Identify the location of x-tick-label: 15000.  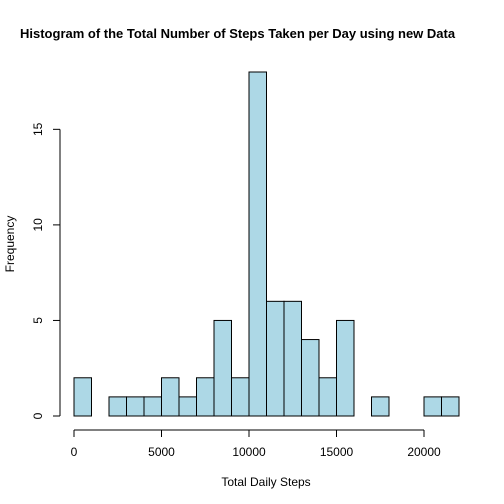
(337, 452).